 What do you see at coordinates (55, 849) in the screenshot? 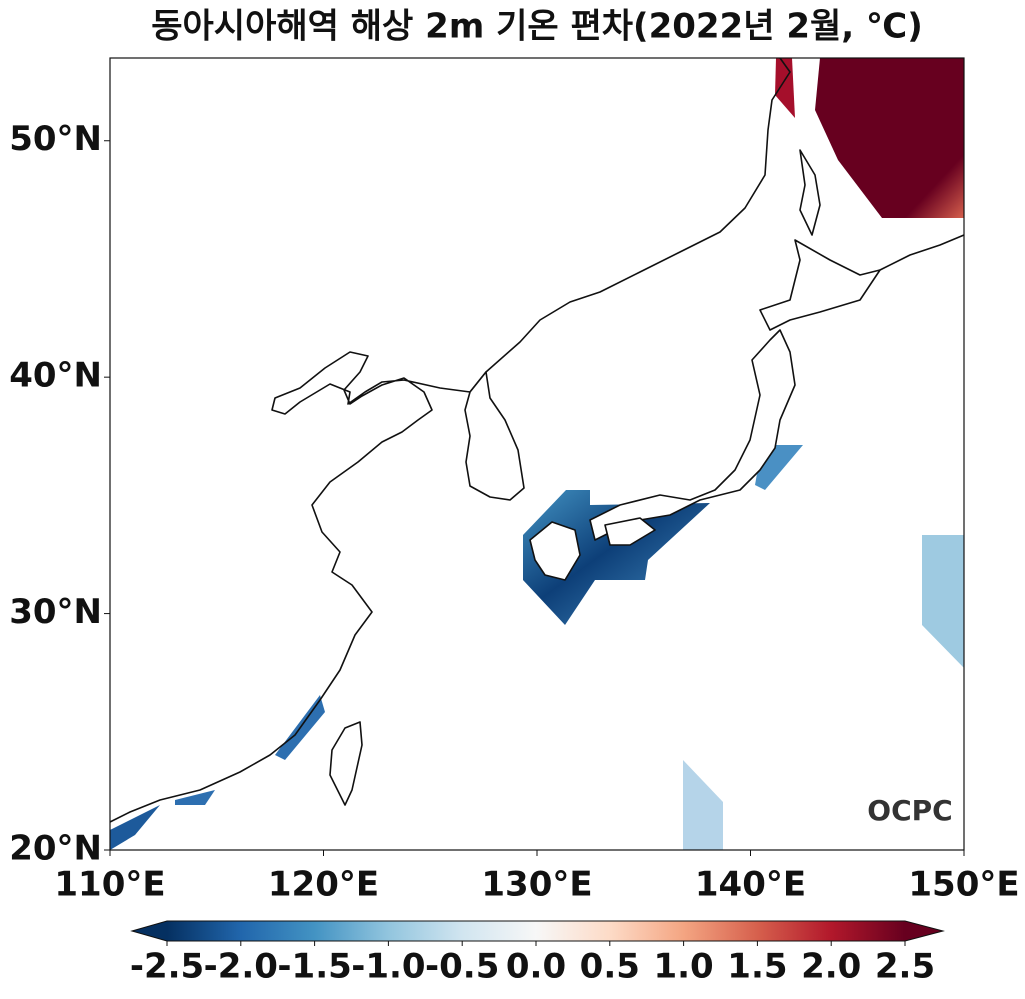
I see `y-tick-label: 20°N` at bounding box center [55, 849].